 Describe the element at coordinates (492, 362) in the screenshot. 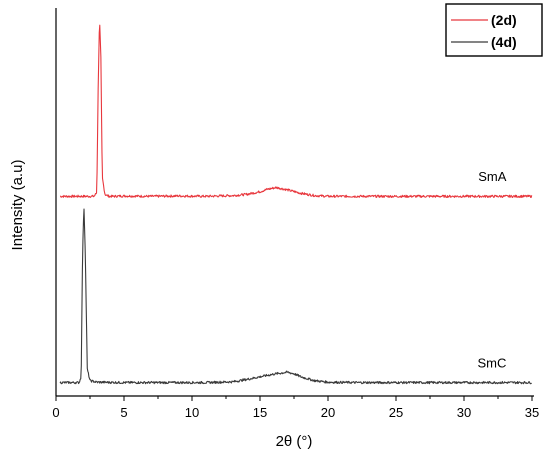

I see `annotation-smc: SmC` at that location.